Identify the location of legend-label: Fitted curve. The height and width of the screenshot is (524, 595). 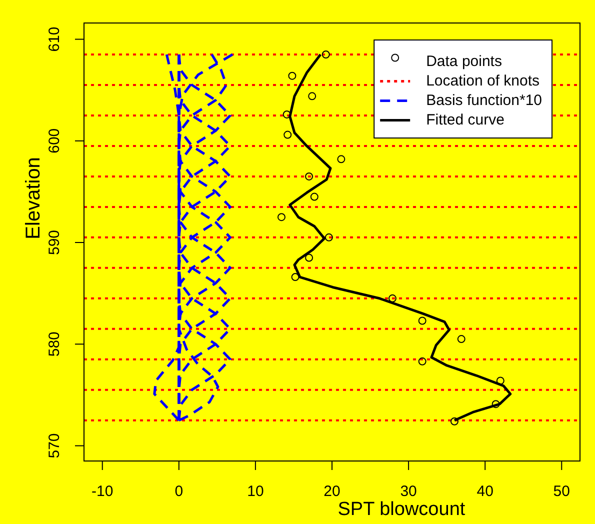
(465, 119).